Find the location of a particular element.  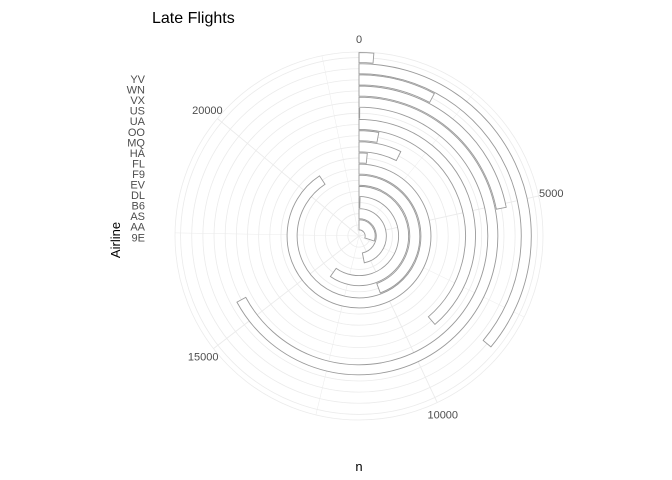

airline-label: VX is located at coordinates (137, 101).